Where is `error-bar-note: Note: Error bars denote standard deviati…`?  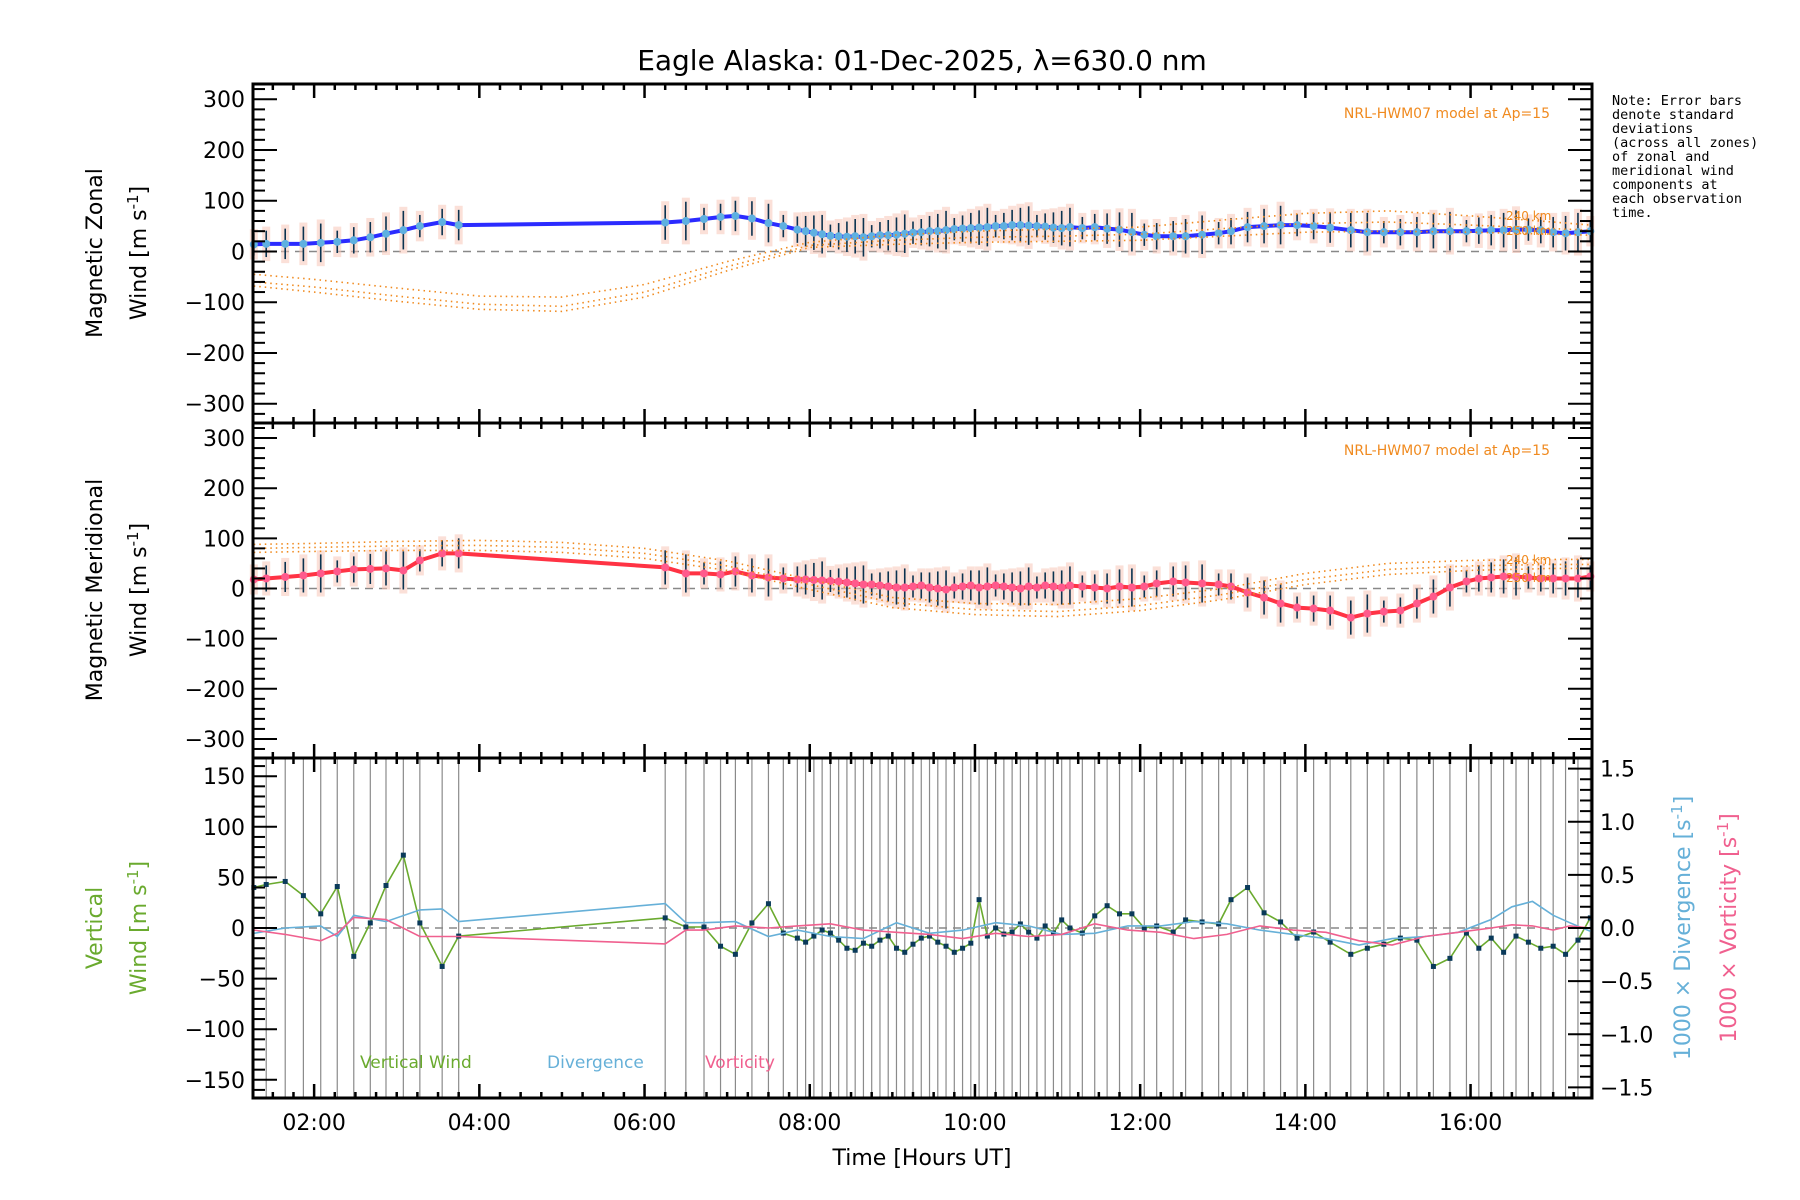
error-bar-note: Note: Error bars denote standard deviati… is located at coordinates (1685, 157).